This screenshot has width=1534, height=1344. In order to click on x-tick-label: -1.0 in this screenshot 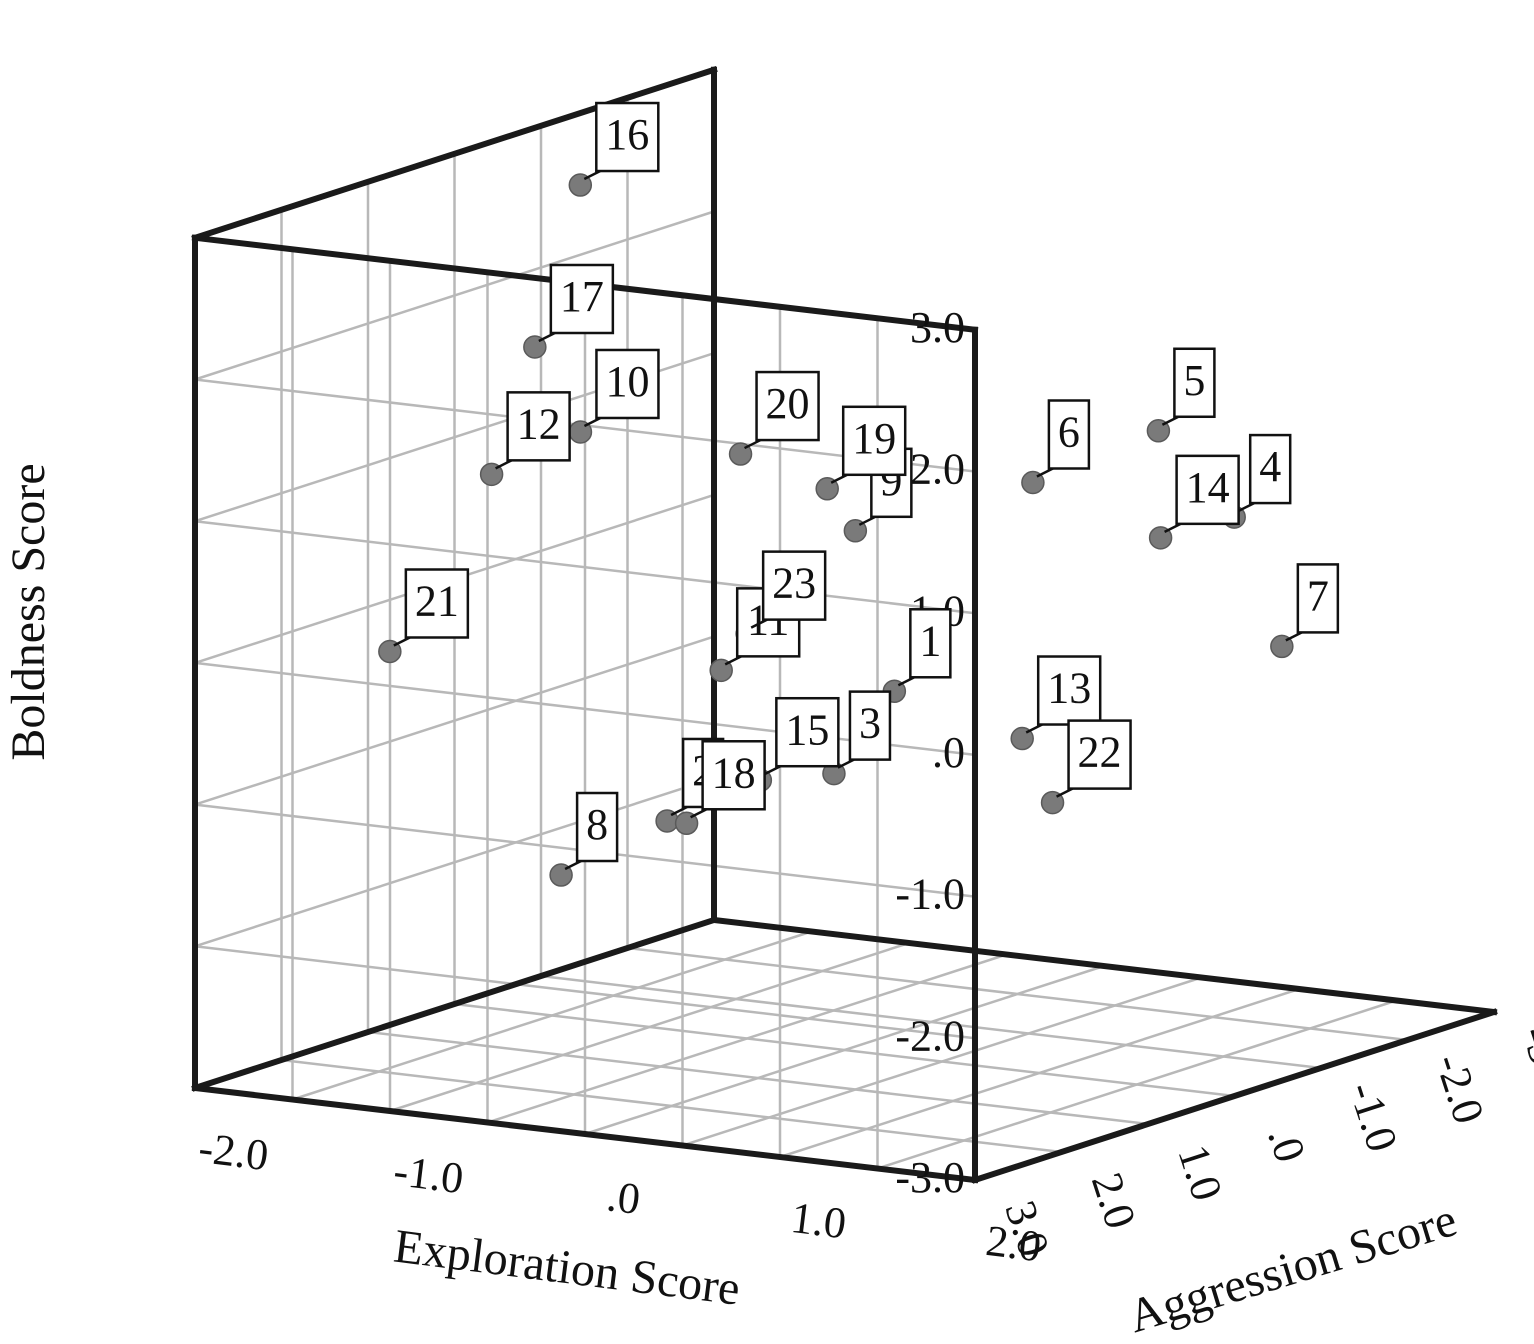, I will do `click(428, 1174)`.